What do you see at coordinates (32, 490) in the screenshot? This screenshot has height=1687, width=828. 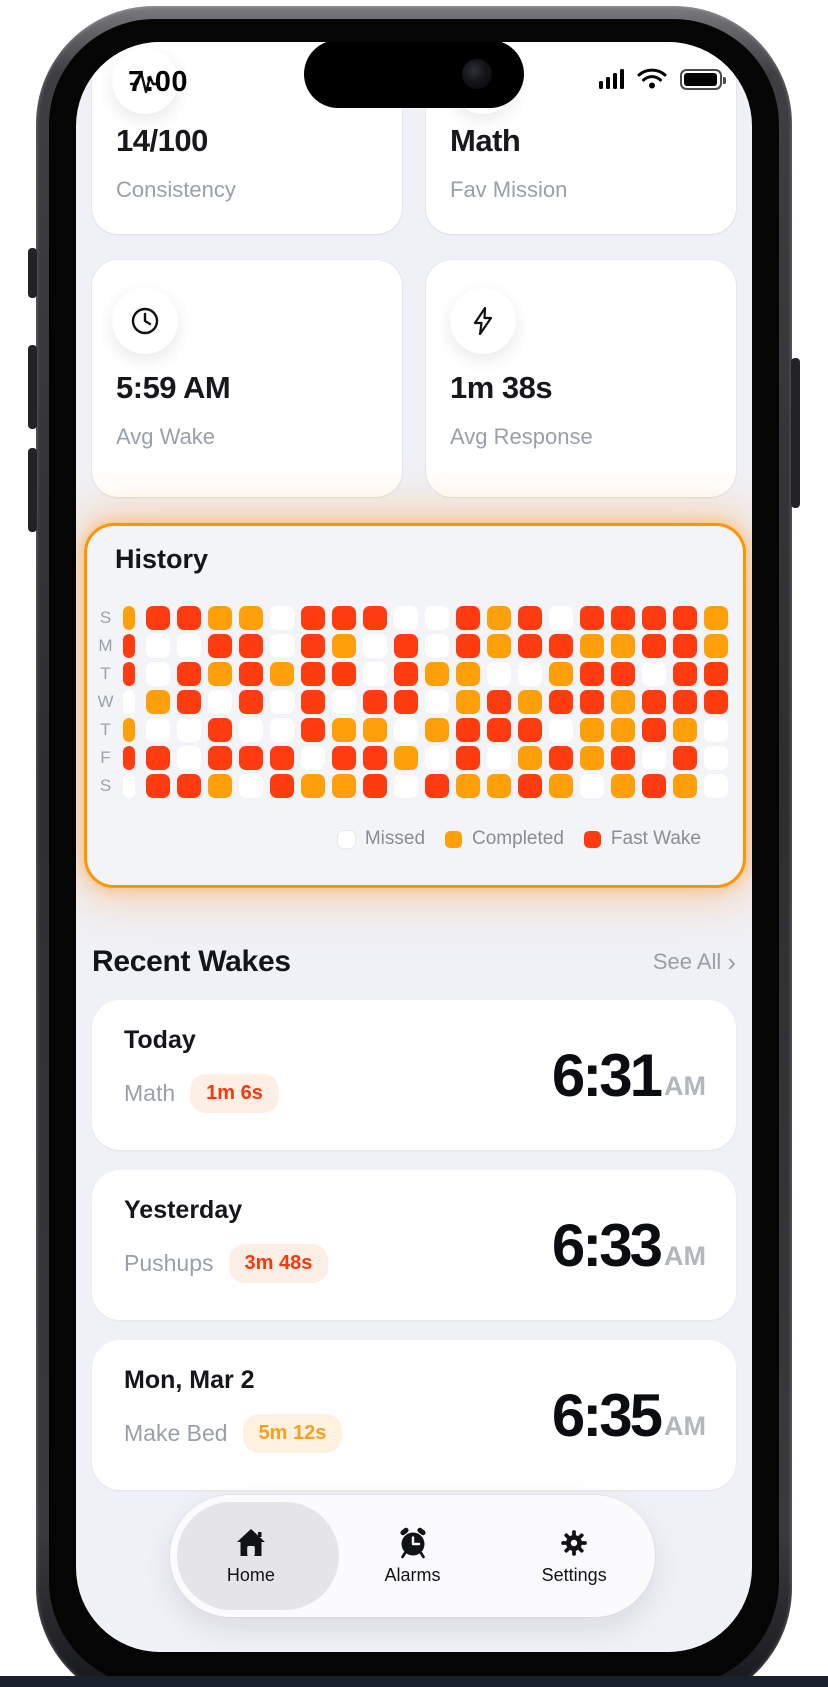 I see `volume-down-button` at bounding box center [32, 490].